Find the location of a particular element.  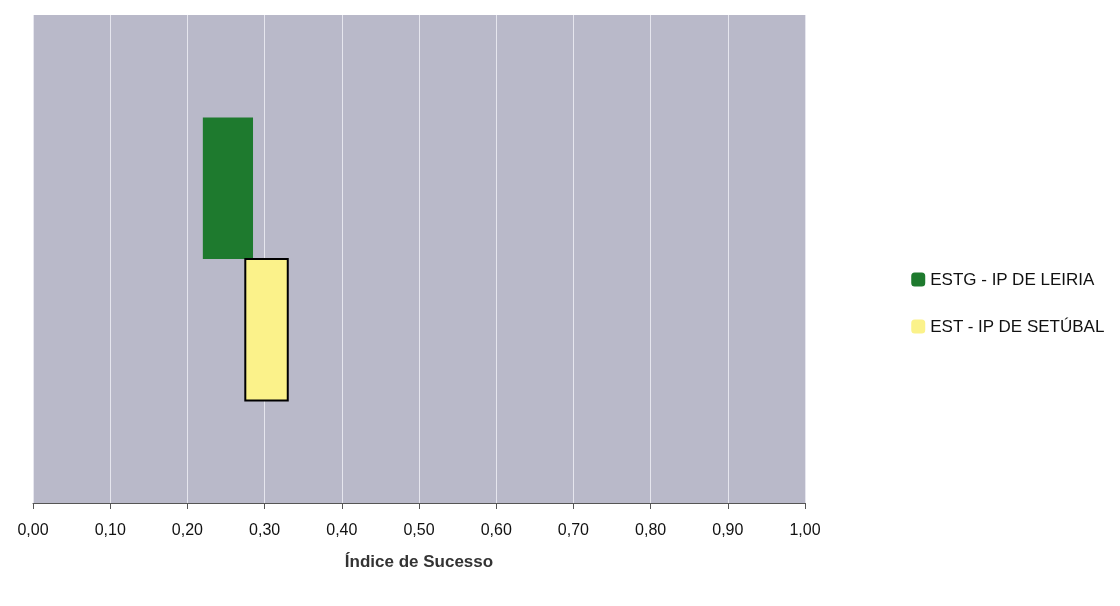

x-tick-label: 0,60 is located at coordinates (496, 529).